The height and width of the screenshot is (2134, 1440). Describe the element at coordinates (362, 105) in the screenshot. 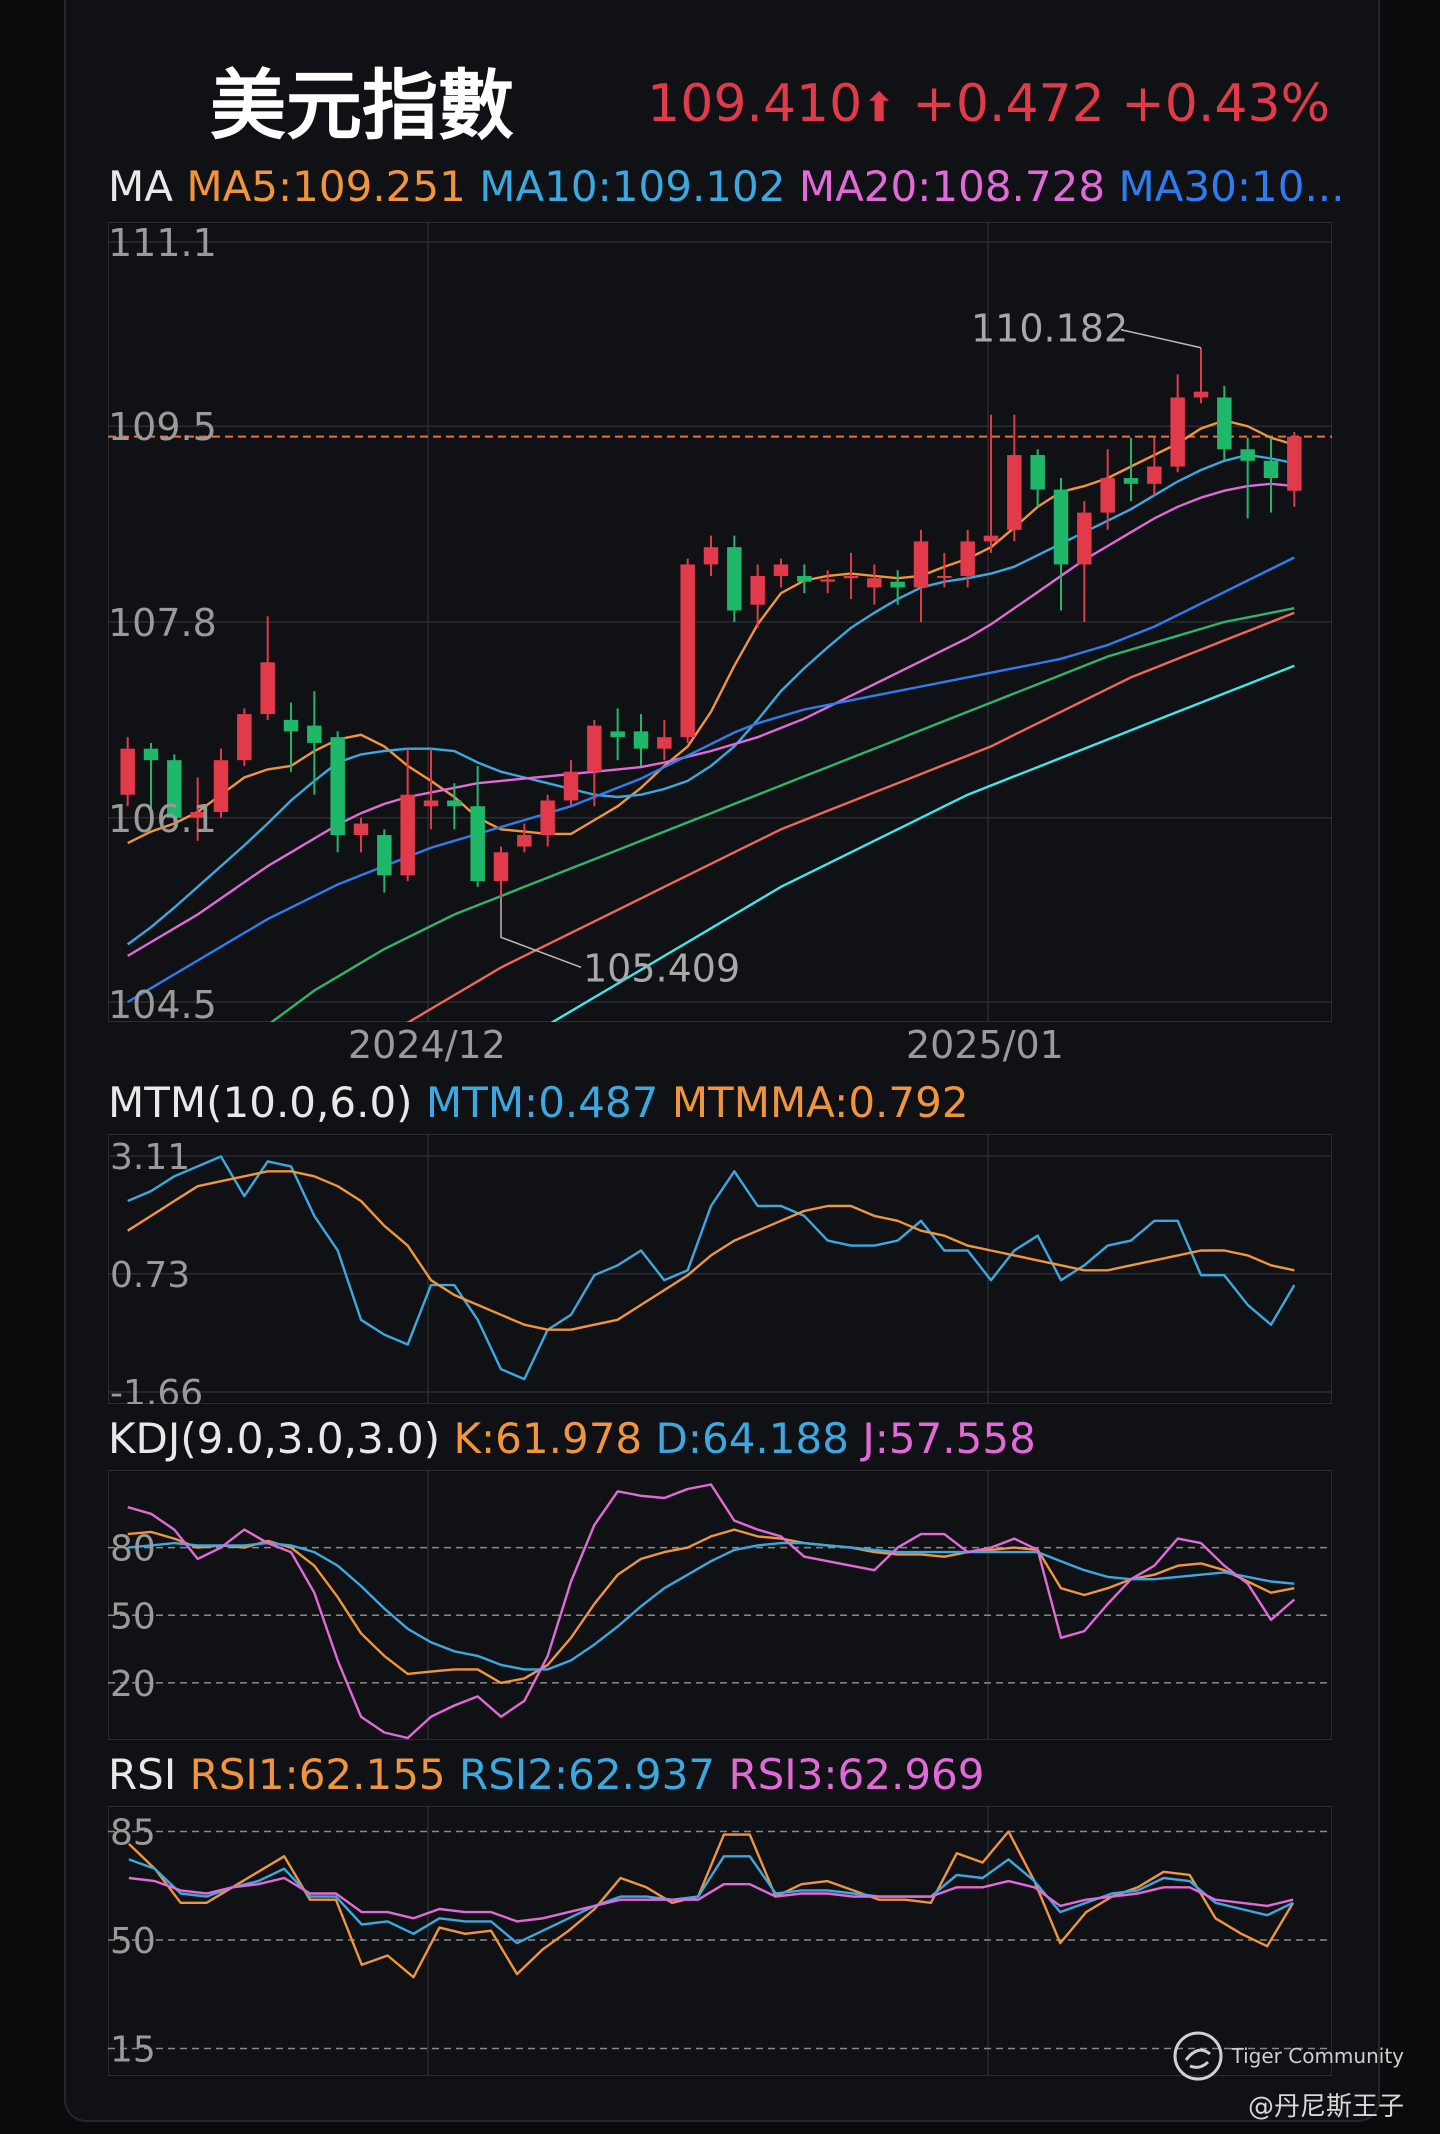

I see `page-title: 美元指數` at that location.